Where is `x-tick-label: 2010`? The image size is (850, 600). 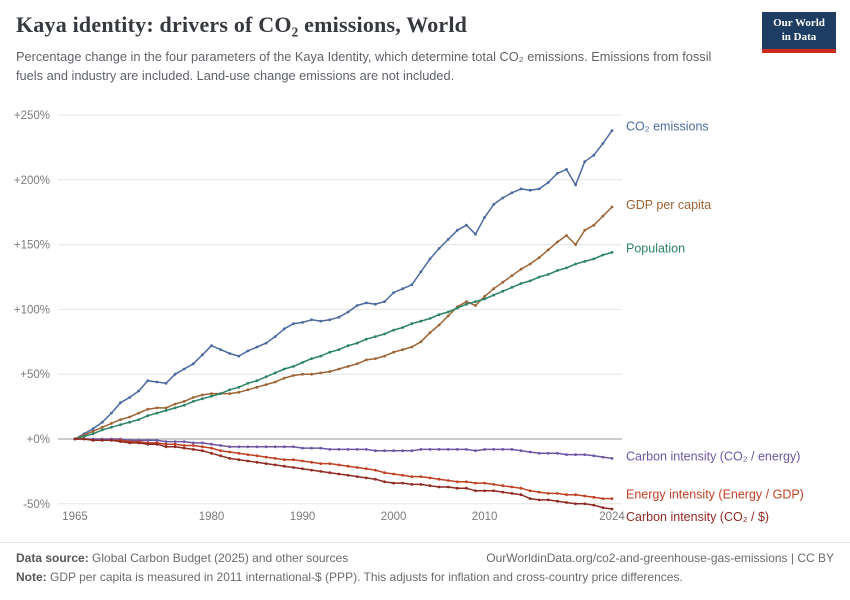
x-tick-label: 2010 is located at coordinates (485, 517).